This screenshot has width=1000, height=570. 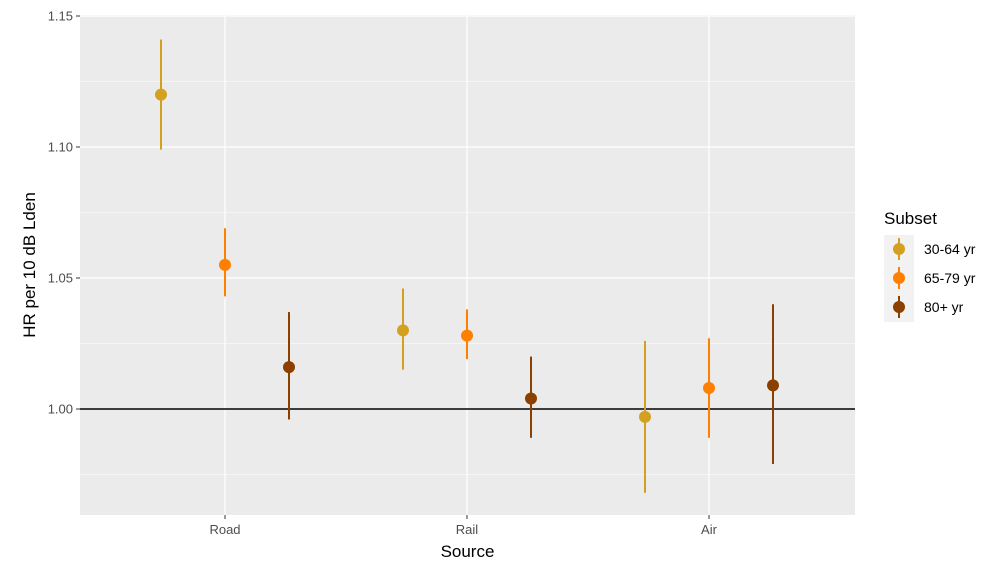 What do you see at coordinates (468, 551) in the screenshot?
I see `x-axis-title: Source` at bounding box center [468, 551].